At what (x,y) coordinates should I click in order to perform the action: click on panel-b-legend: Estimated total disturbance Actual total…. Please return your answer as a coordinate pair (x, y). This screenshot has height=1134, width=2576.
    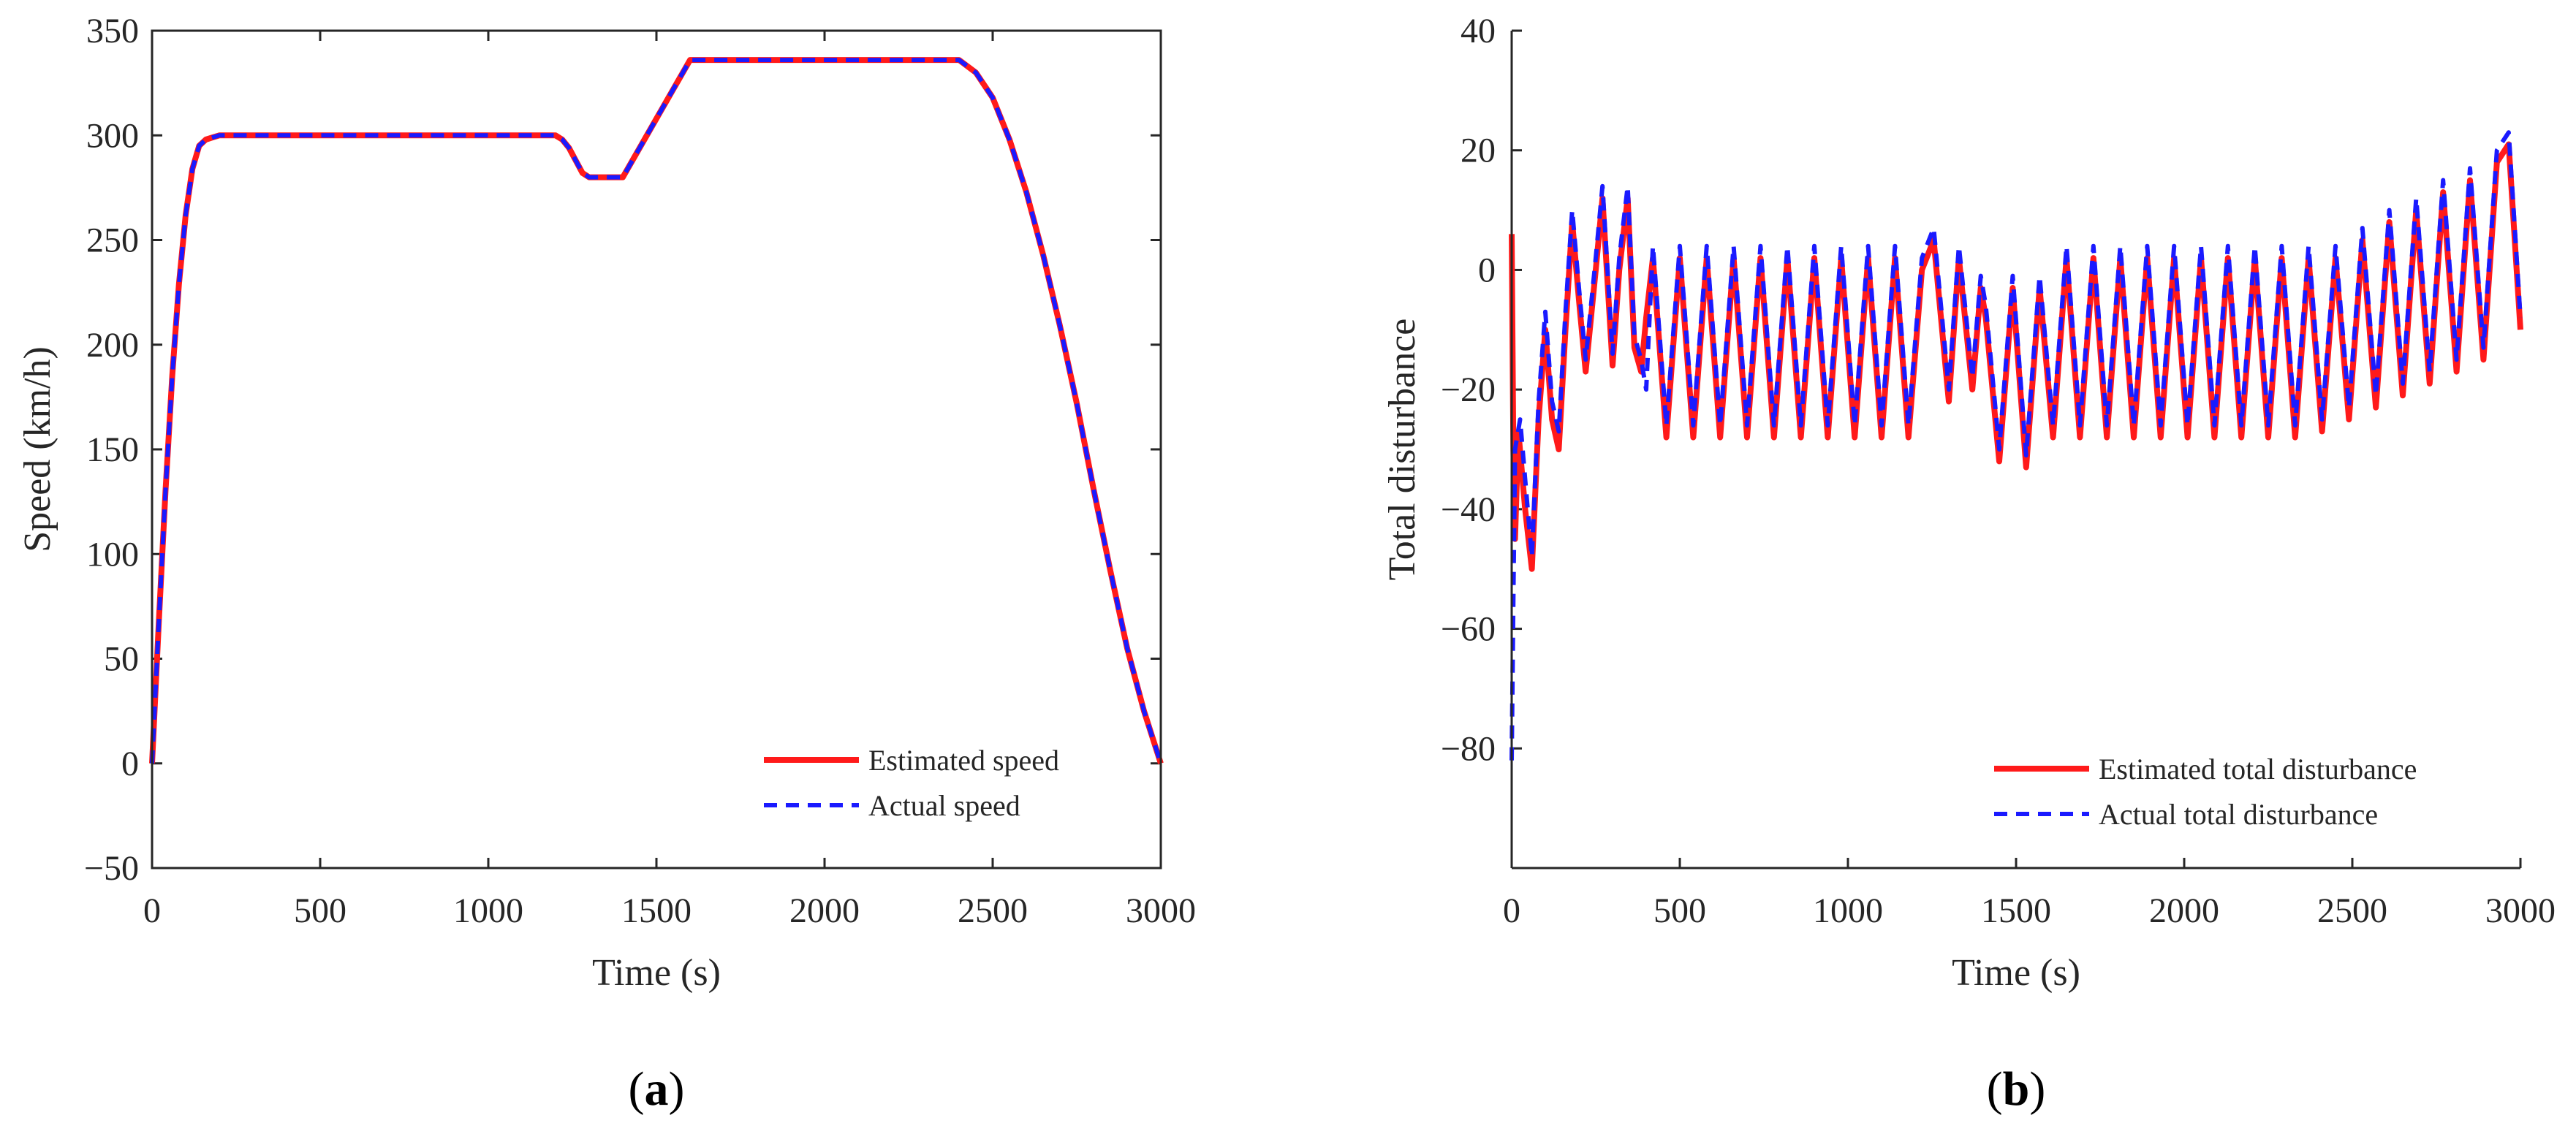
    Looking at the image, I should click on (2205, 792).